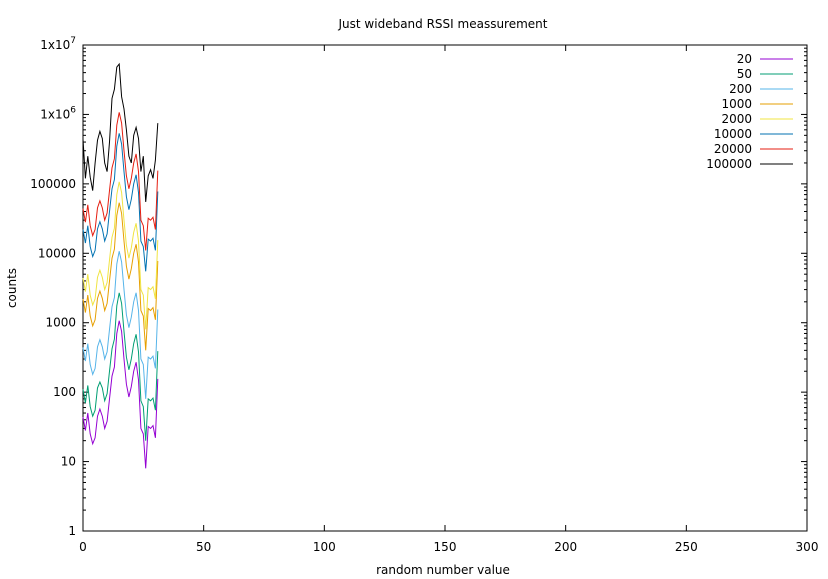 This screenshot has height=579, width=828. I want to click on legend-label: 1000, so click(736, 104).